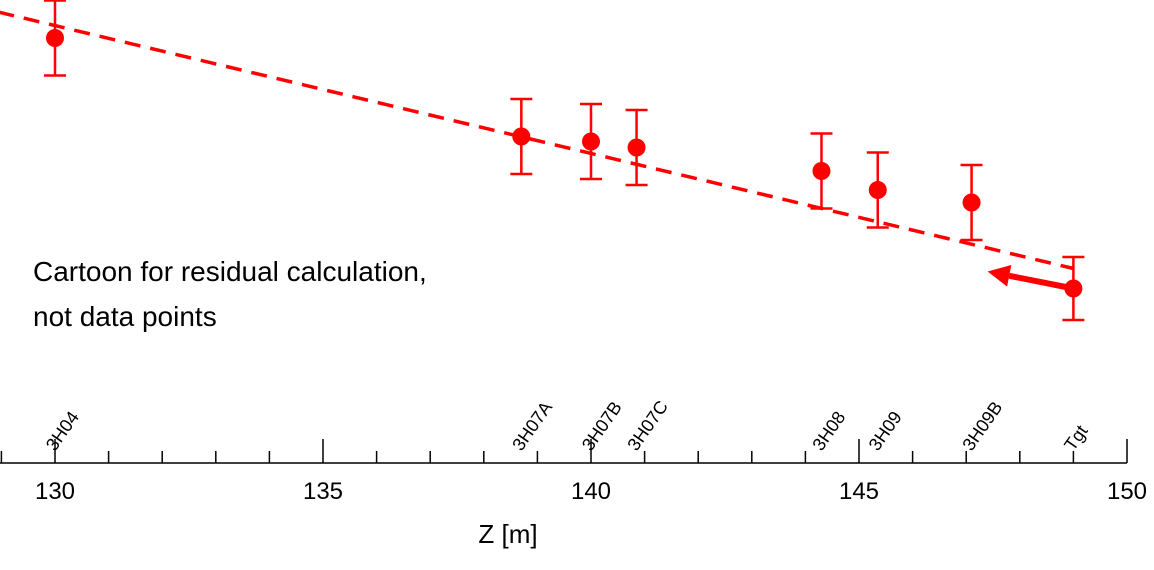 The width and height of the screenshot is (1154, 570). I want to click on x-tick-label: 140, so click(591, 491).